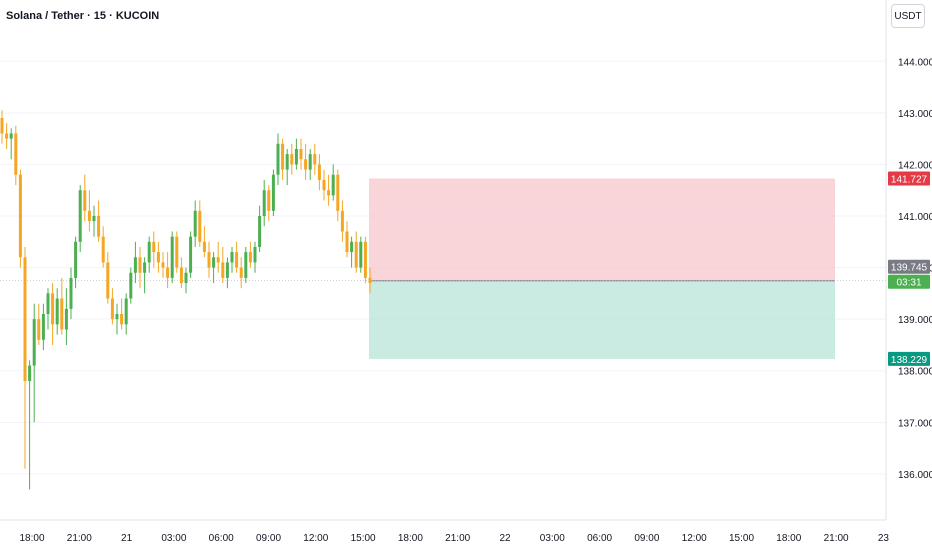 This screenshot has height=550, width=932. I want to click on current-price-tag-text: 139.745, so click(909, 268).